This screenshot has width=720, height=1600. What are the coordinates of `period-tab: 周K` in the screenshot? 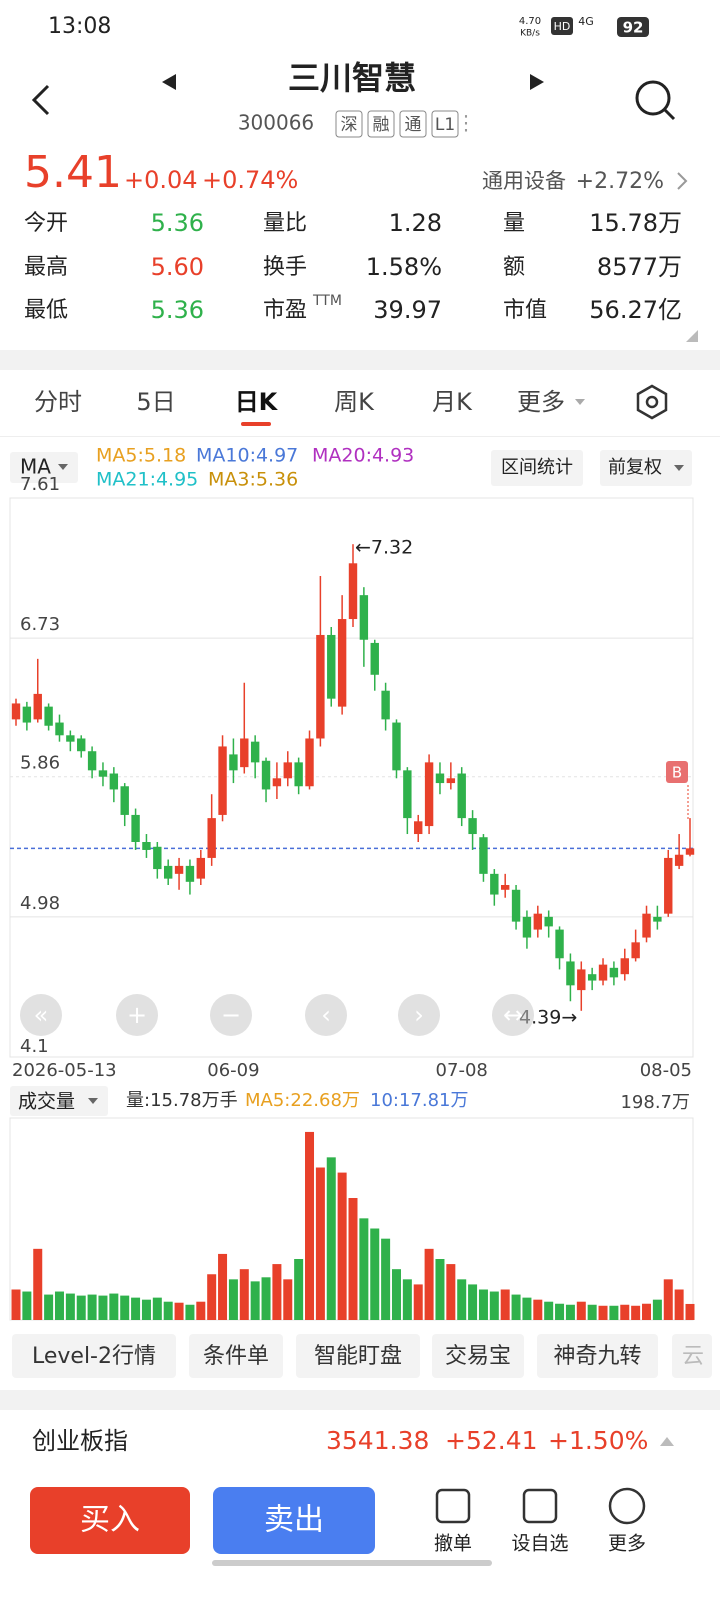 It's located at (354, 402).